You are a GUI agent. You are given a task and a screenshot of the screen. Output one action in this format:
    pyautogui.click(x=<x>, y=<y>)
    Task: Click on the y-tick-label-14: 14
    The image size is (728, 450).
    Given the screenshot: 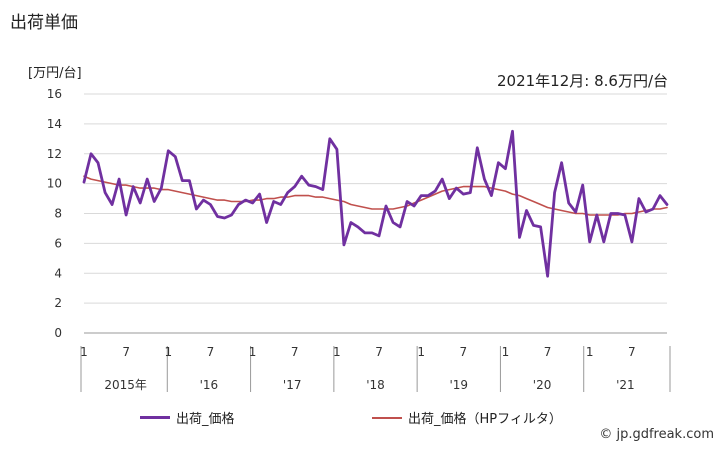 What is the action you would take?
    pyautogui.click(x=54, y=124)
    